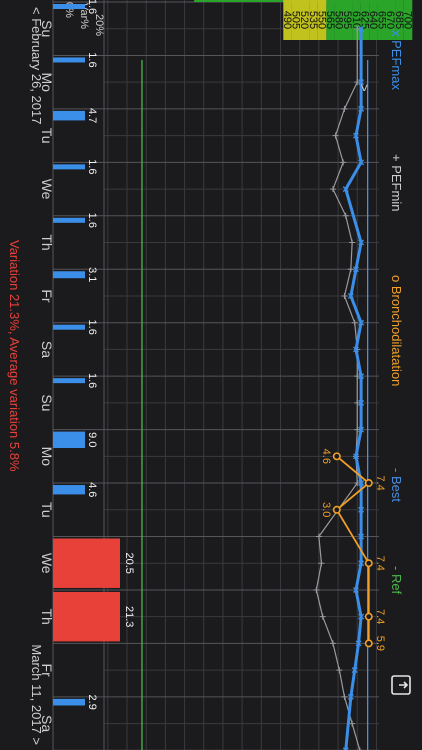 The height and width of the screenshot is (750, 422). What do you see at coordinates (36, 65) in the screenshot?
I see `previous-period-link: < February 26, 2017` at bounding box center [36, 65].